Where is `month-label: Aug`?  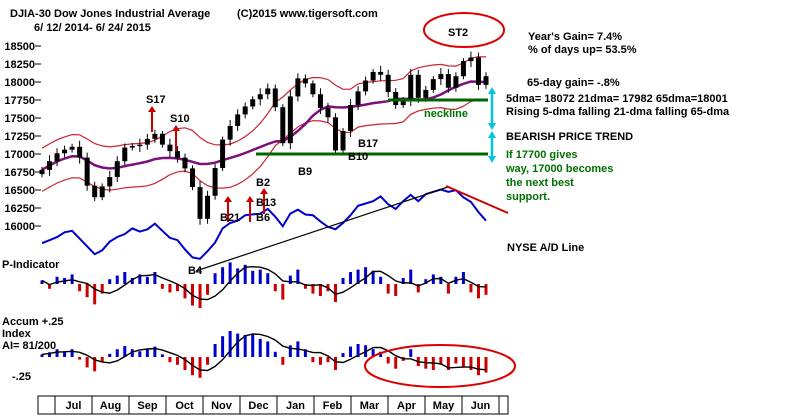 month-label: Aug is located at coordinates (110, 406).